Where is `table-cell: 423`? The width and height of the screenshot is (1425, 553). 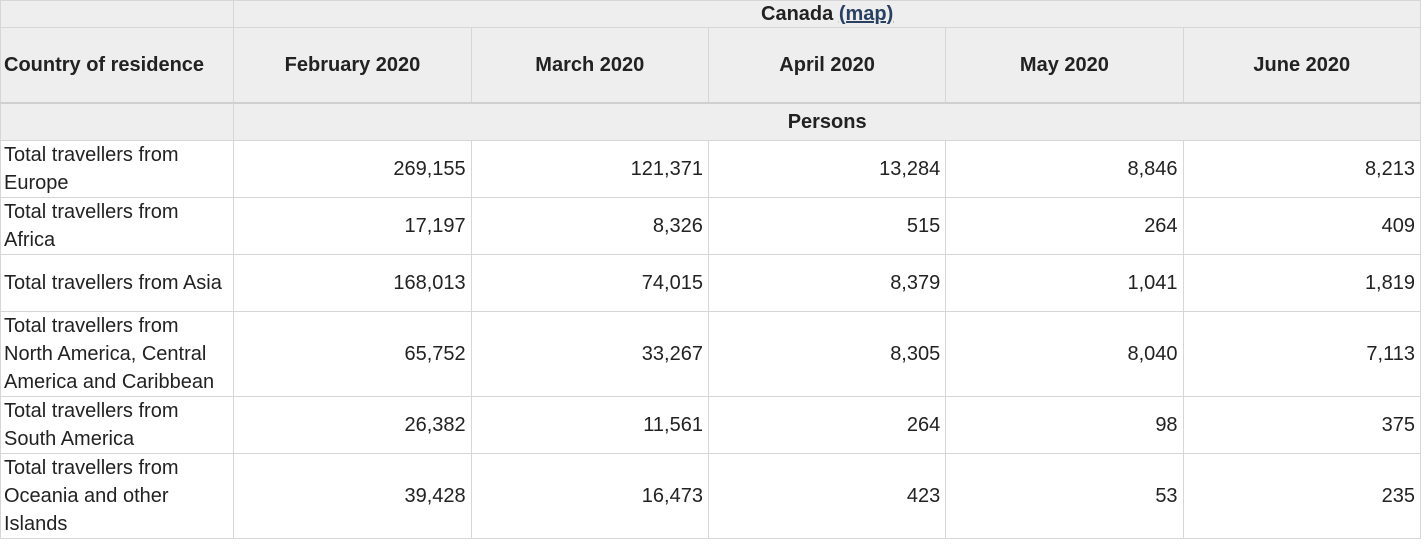
table-cell: 423 is located at coordinates (827, 496).